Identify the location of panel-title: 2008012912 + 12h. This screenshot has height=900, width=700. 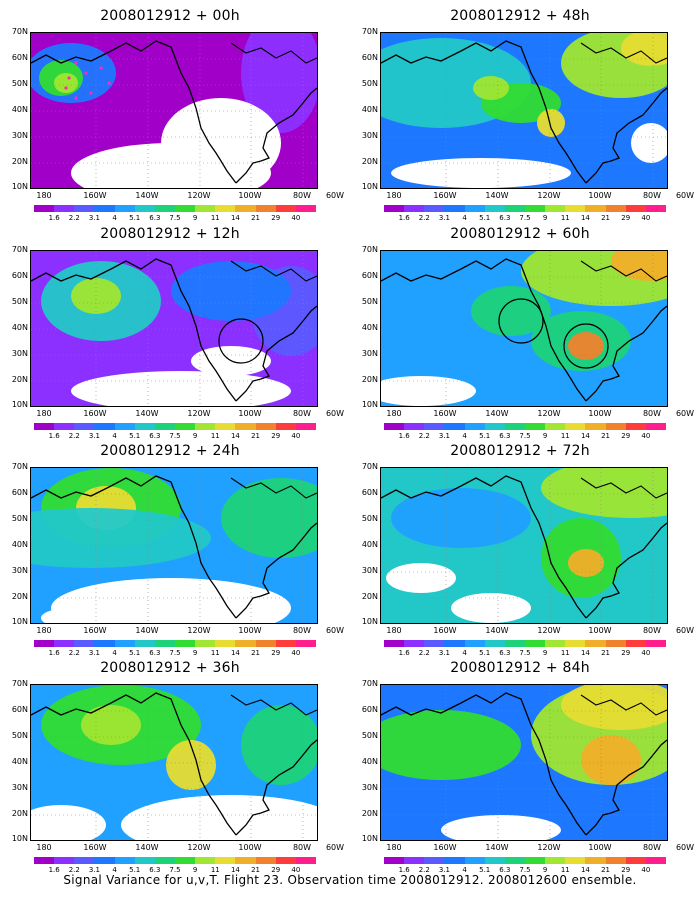
(170, 234).